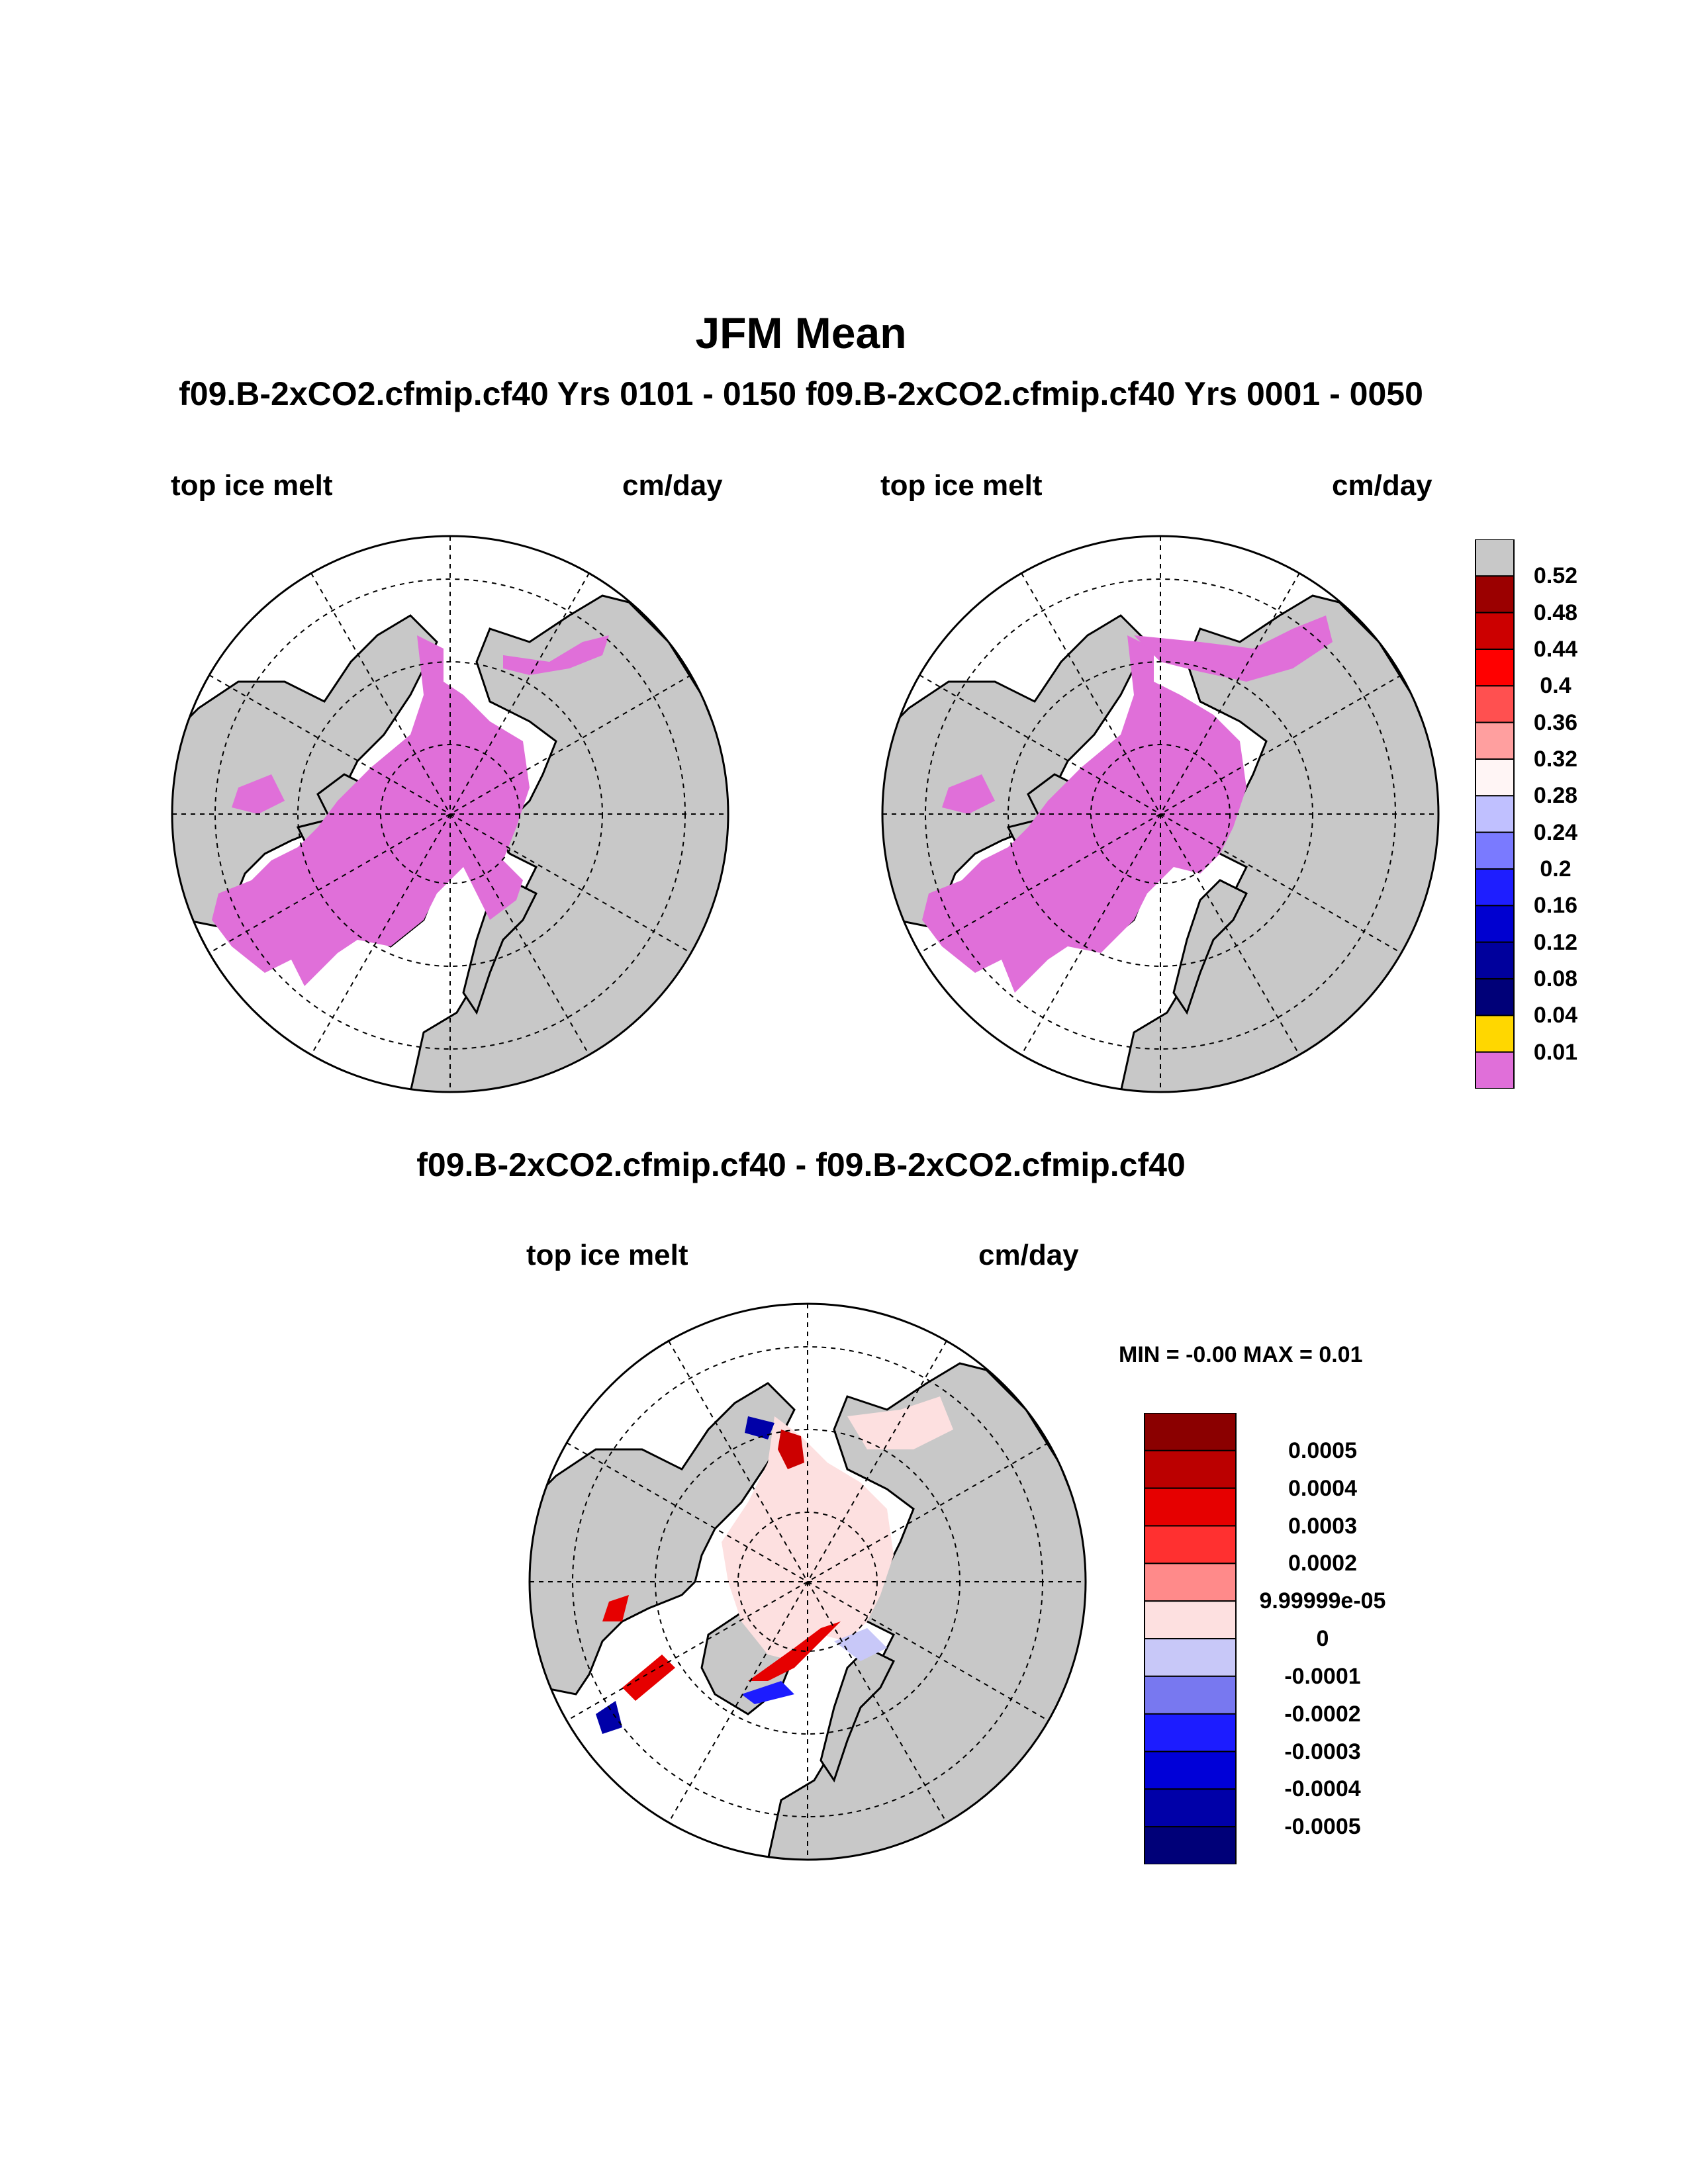 The height and width of the screenshot is (2184, 1688). Describe the element at coordinates (1555, 1052) in the screenshot. I see `colorbar-label: 0.01` at that location.